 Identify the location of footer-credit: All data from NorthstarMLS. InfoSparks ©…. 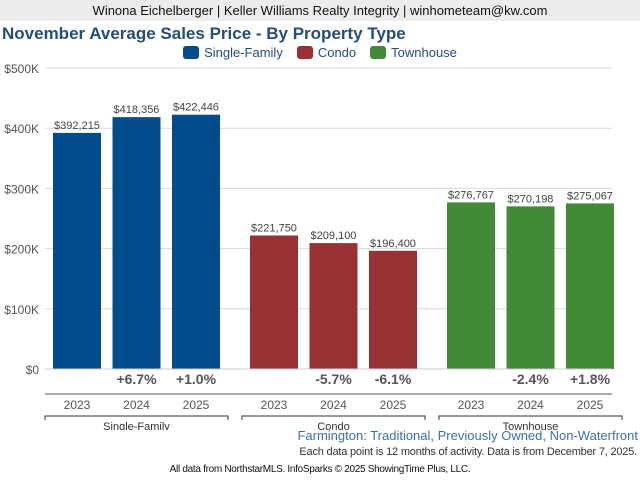
(320, 469).